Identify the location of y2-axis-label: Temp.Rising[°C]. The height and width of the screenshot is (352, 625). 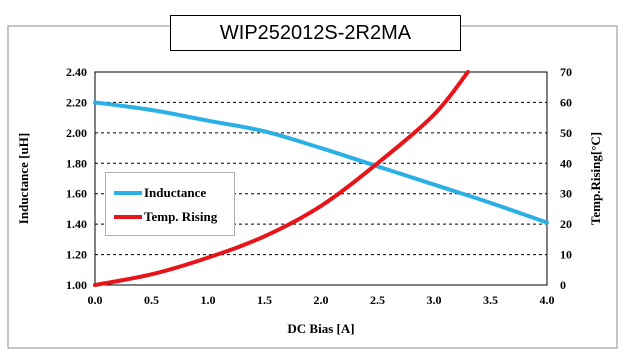
(595, 178).